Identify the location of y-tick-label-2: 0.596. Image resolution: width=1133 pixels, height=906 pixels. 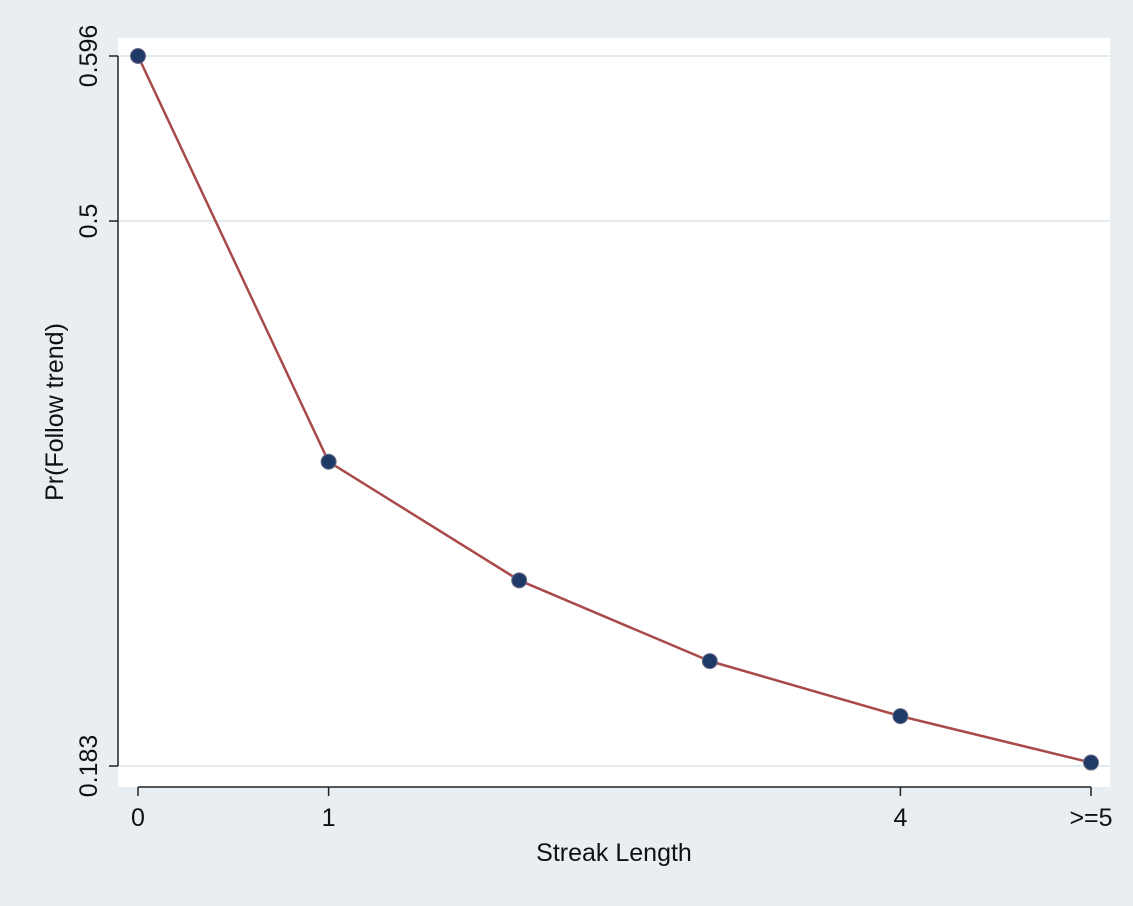
(89, 56).